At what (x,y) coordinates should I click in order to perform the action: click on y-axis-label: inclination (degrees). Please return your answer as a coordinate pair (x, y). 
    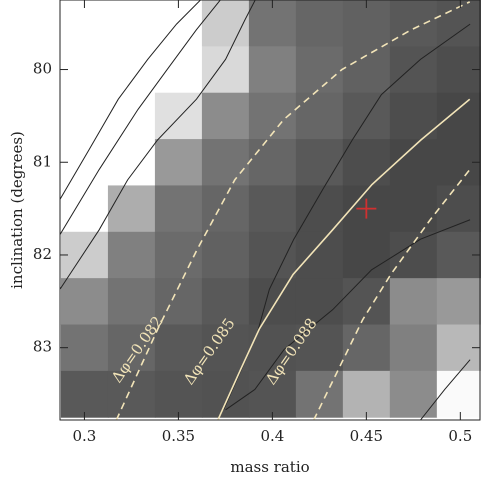
    Looking at the image, I should click on (17, 210).